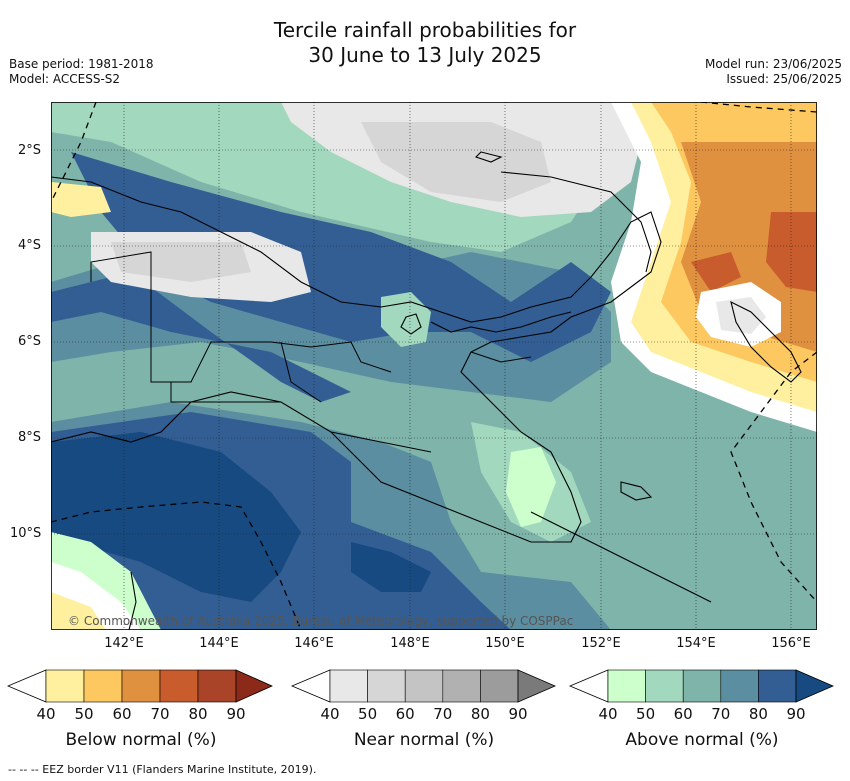  I want to click on lon-label: 142°E, so click(124, 643).